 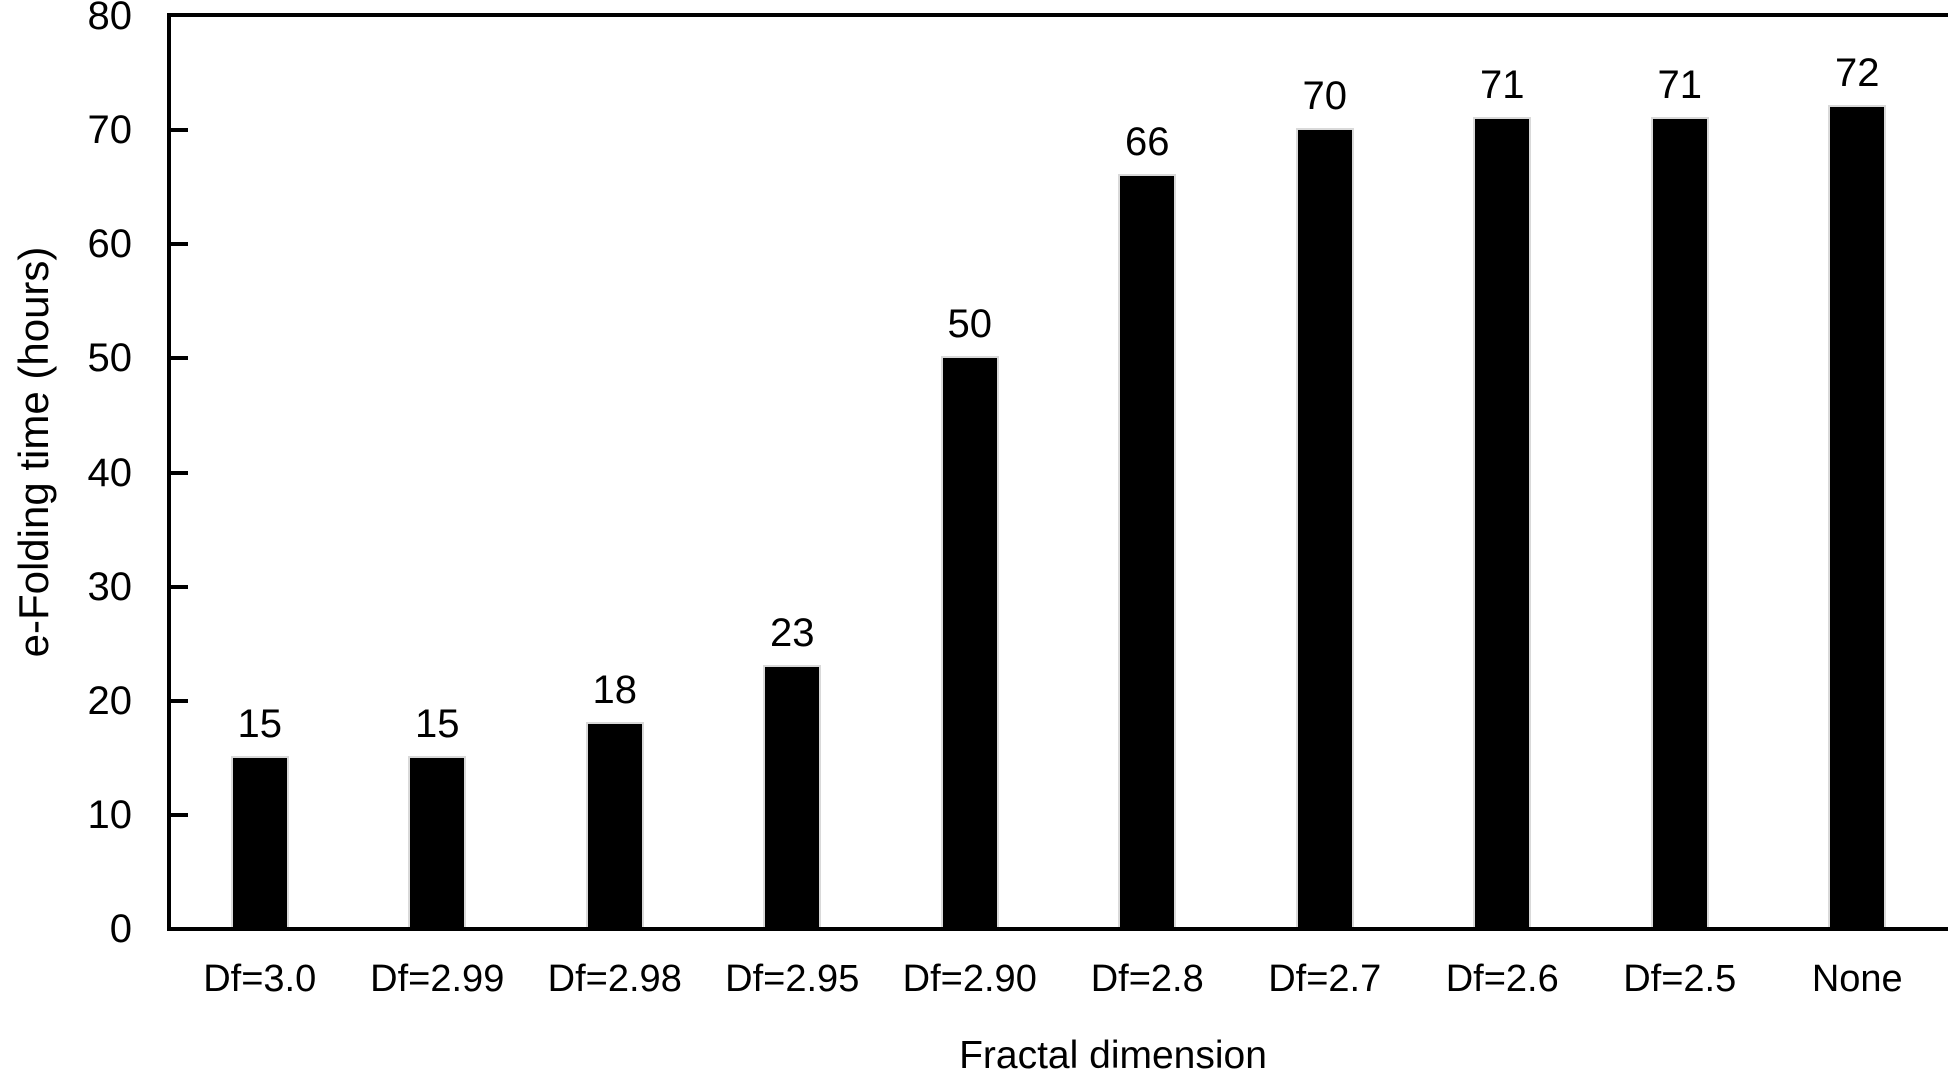 I want to click on x-category-label: Df=2.5, so click(x=1680, y=979).